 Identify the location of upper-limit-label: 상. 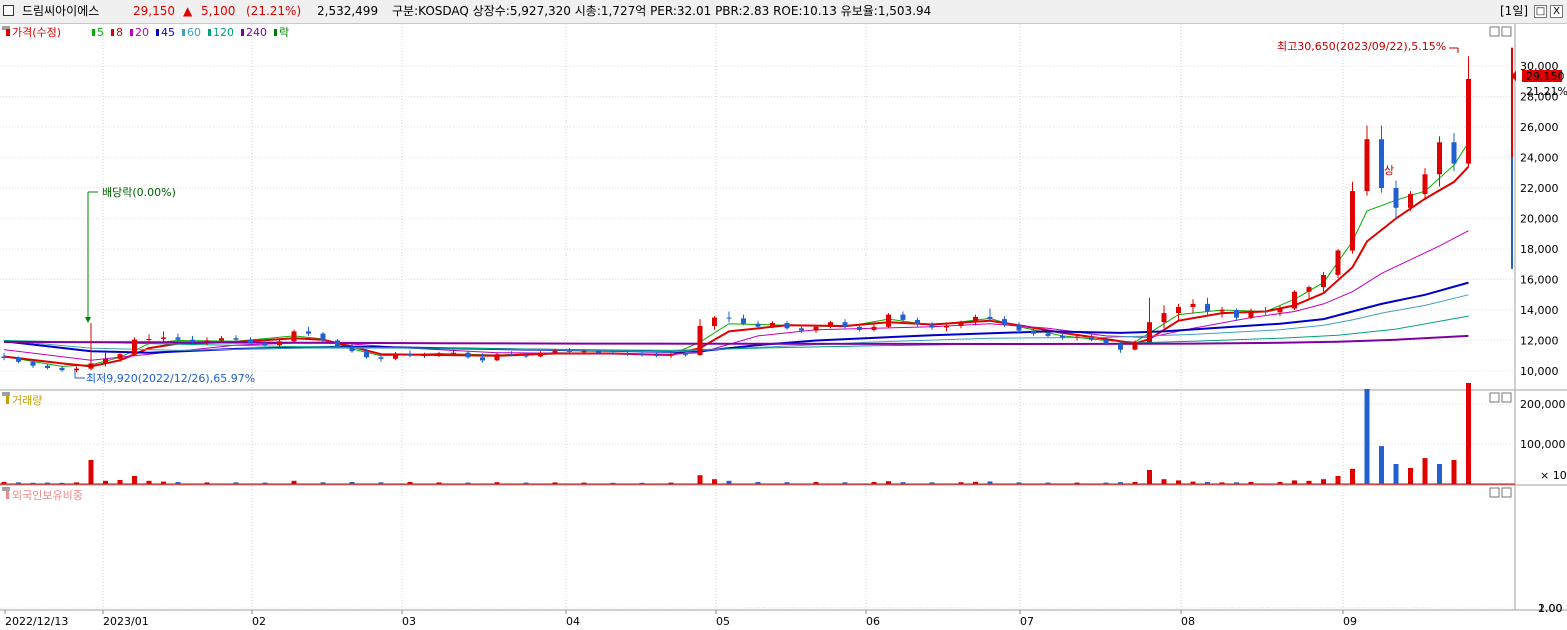
(1389, 170).